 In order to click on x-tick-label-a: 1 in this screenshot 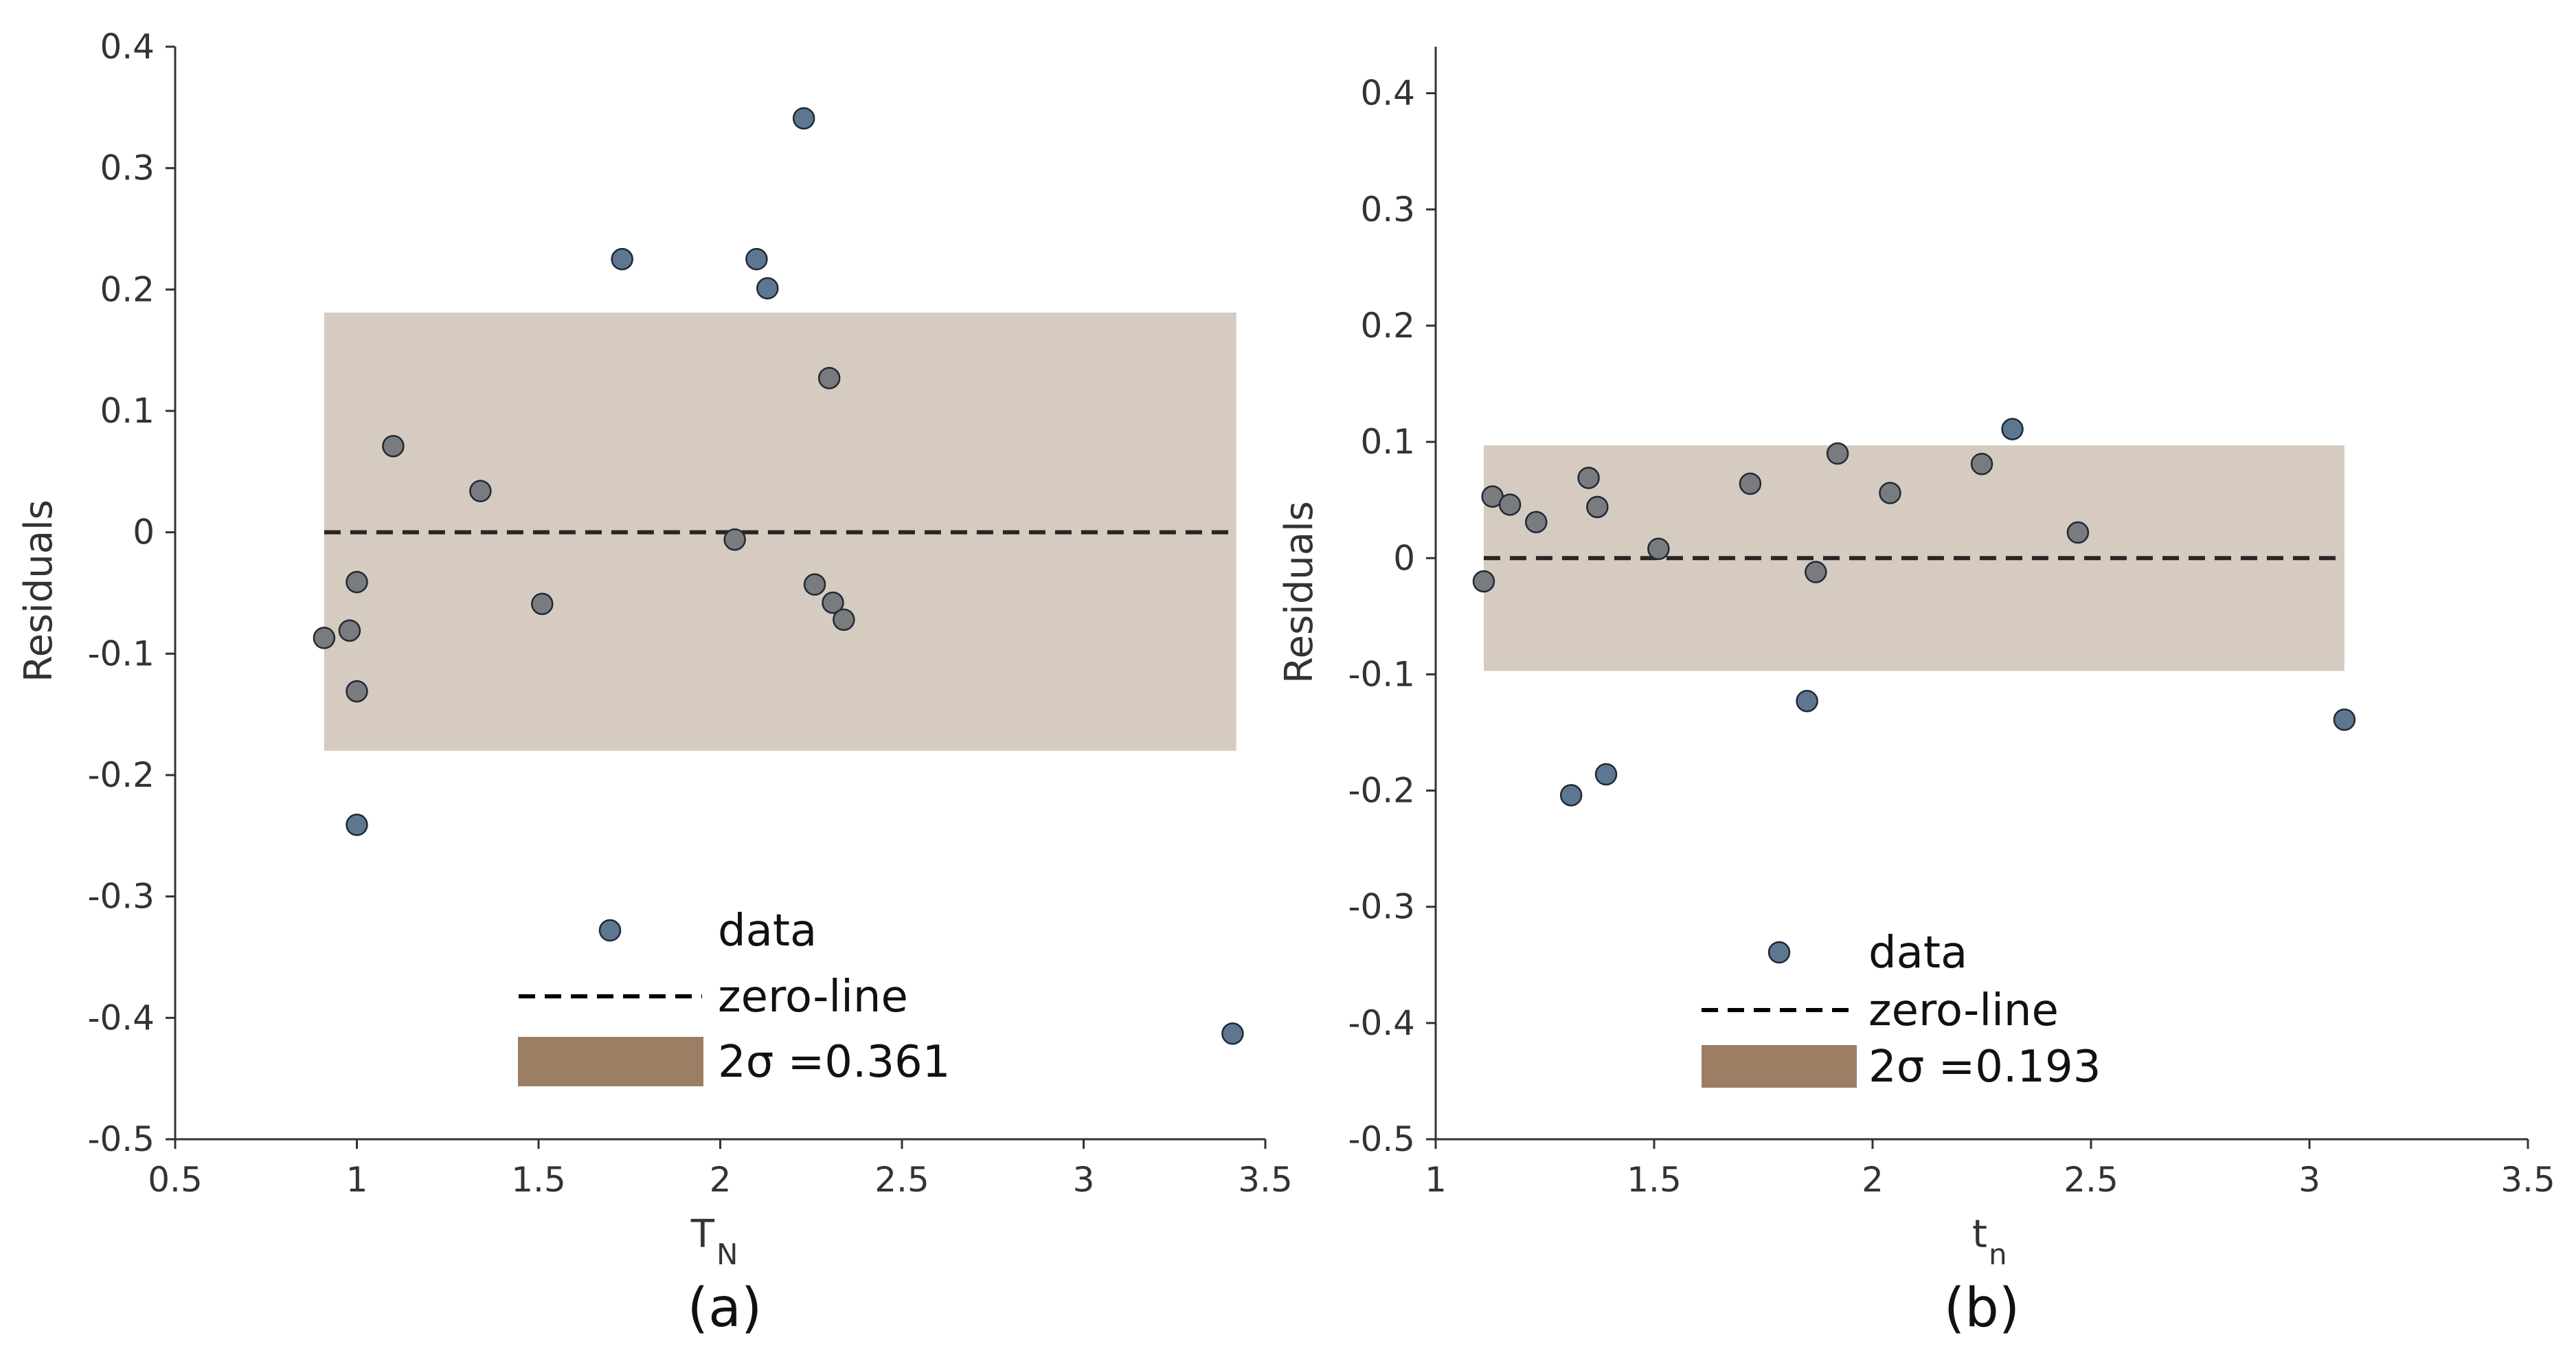, I will do `click(357, 1180)`.